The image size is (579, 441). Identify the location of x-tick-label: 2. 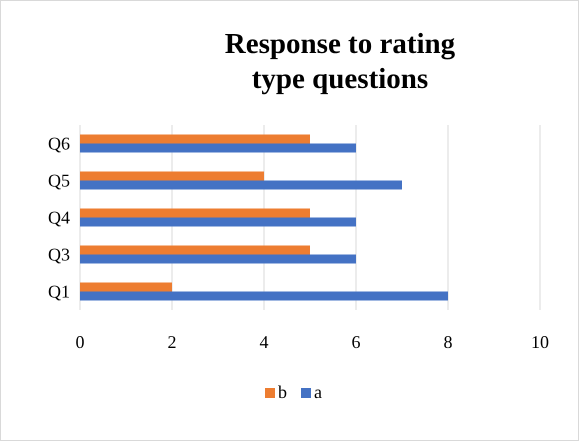
(172, 342).